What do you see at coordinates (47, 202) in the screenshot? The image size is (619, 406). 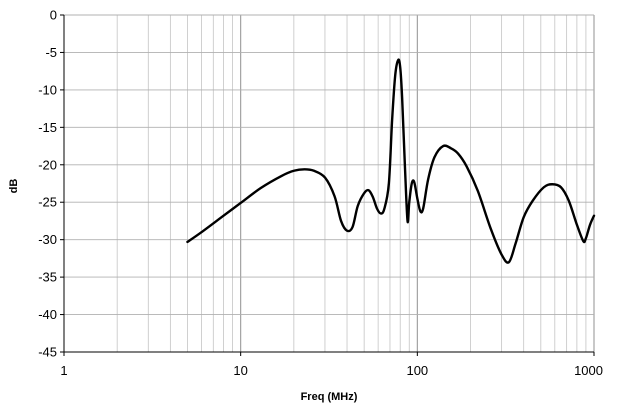 I see `y-tick-label: -25` at bounding box center [47, 202].